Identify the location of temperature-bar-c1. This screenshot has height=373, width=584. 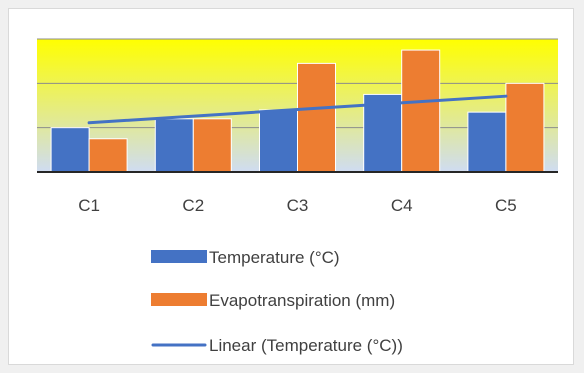
(70, 150).